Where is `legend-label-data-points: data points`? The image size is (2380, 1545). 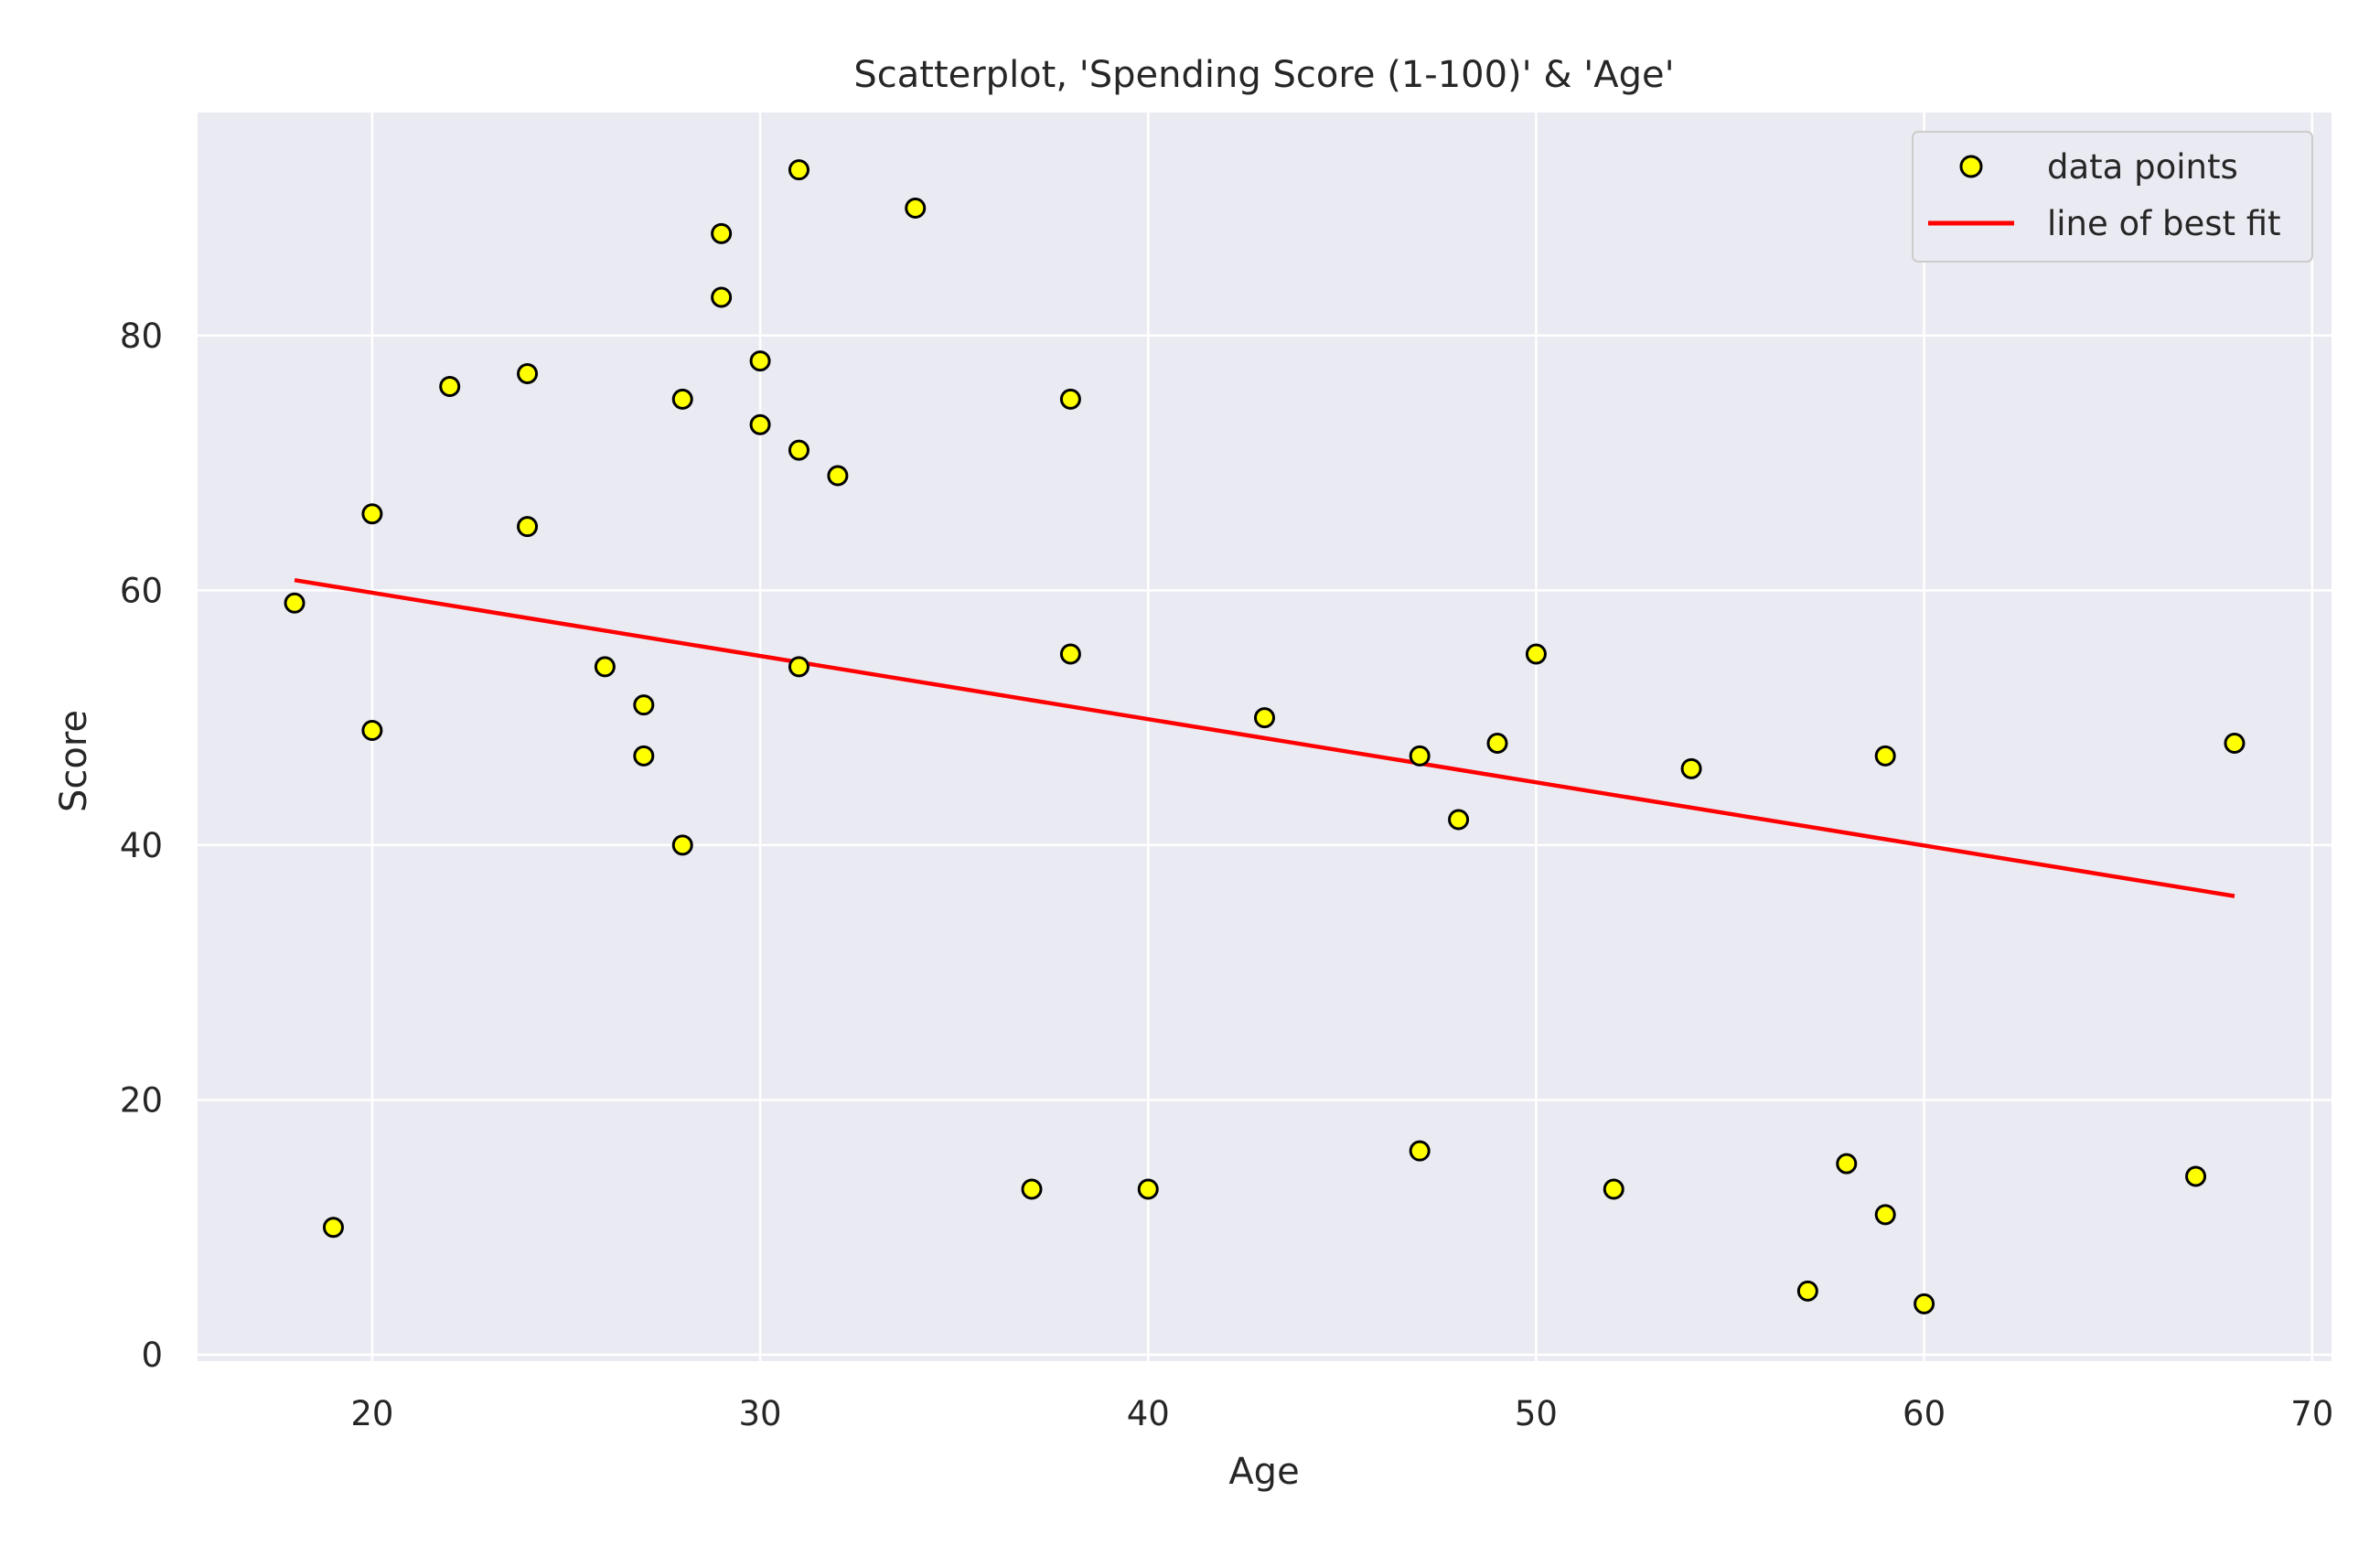
legend-label-data-points: data points is located at coordinates (2142, 167).